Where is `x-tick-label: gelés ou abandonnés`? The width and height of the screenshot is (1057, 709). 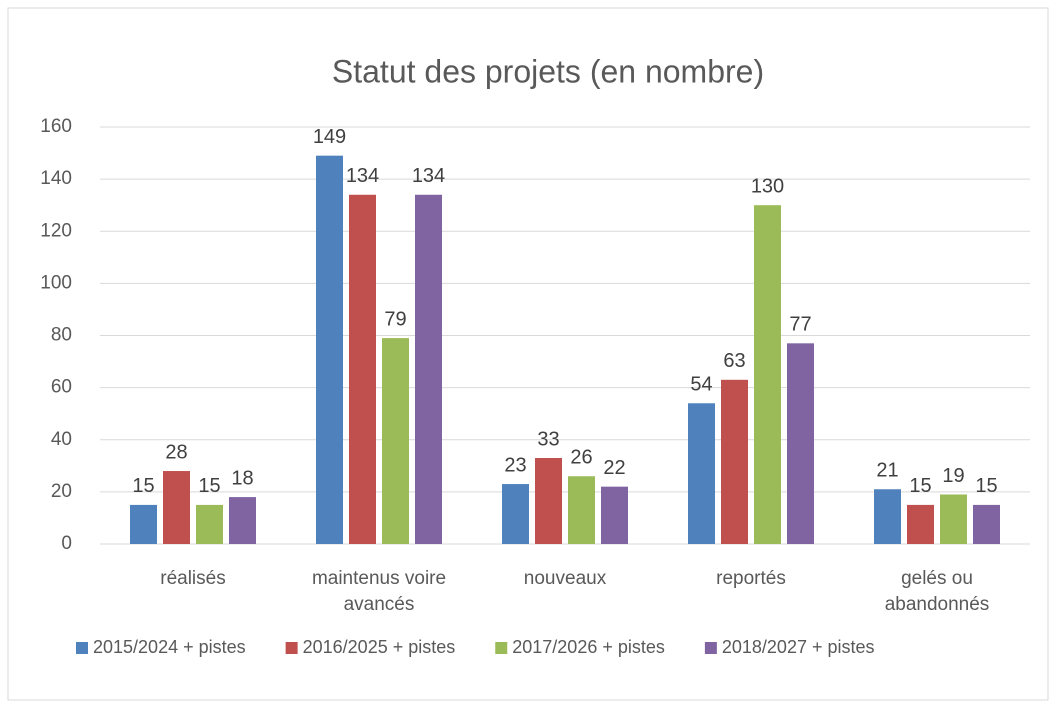
x-tick-label: gelés ou abandonnés is located at coordinates (937, 591).